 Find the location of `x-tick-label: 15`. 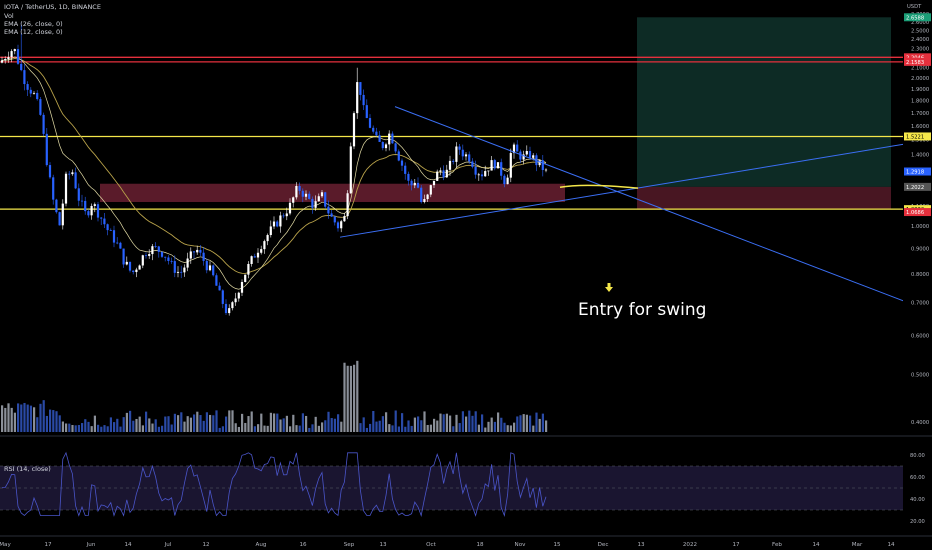

x-tick-label: 15 is located at coordinates (557, 545).